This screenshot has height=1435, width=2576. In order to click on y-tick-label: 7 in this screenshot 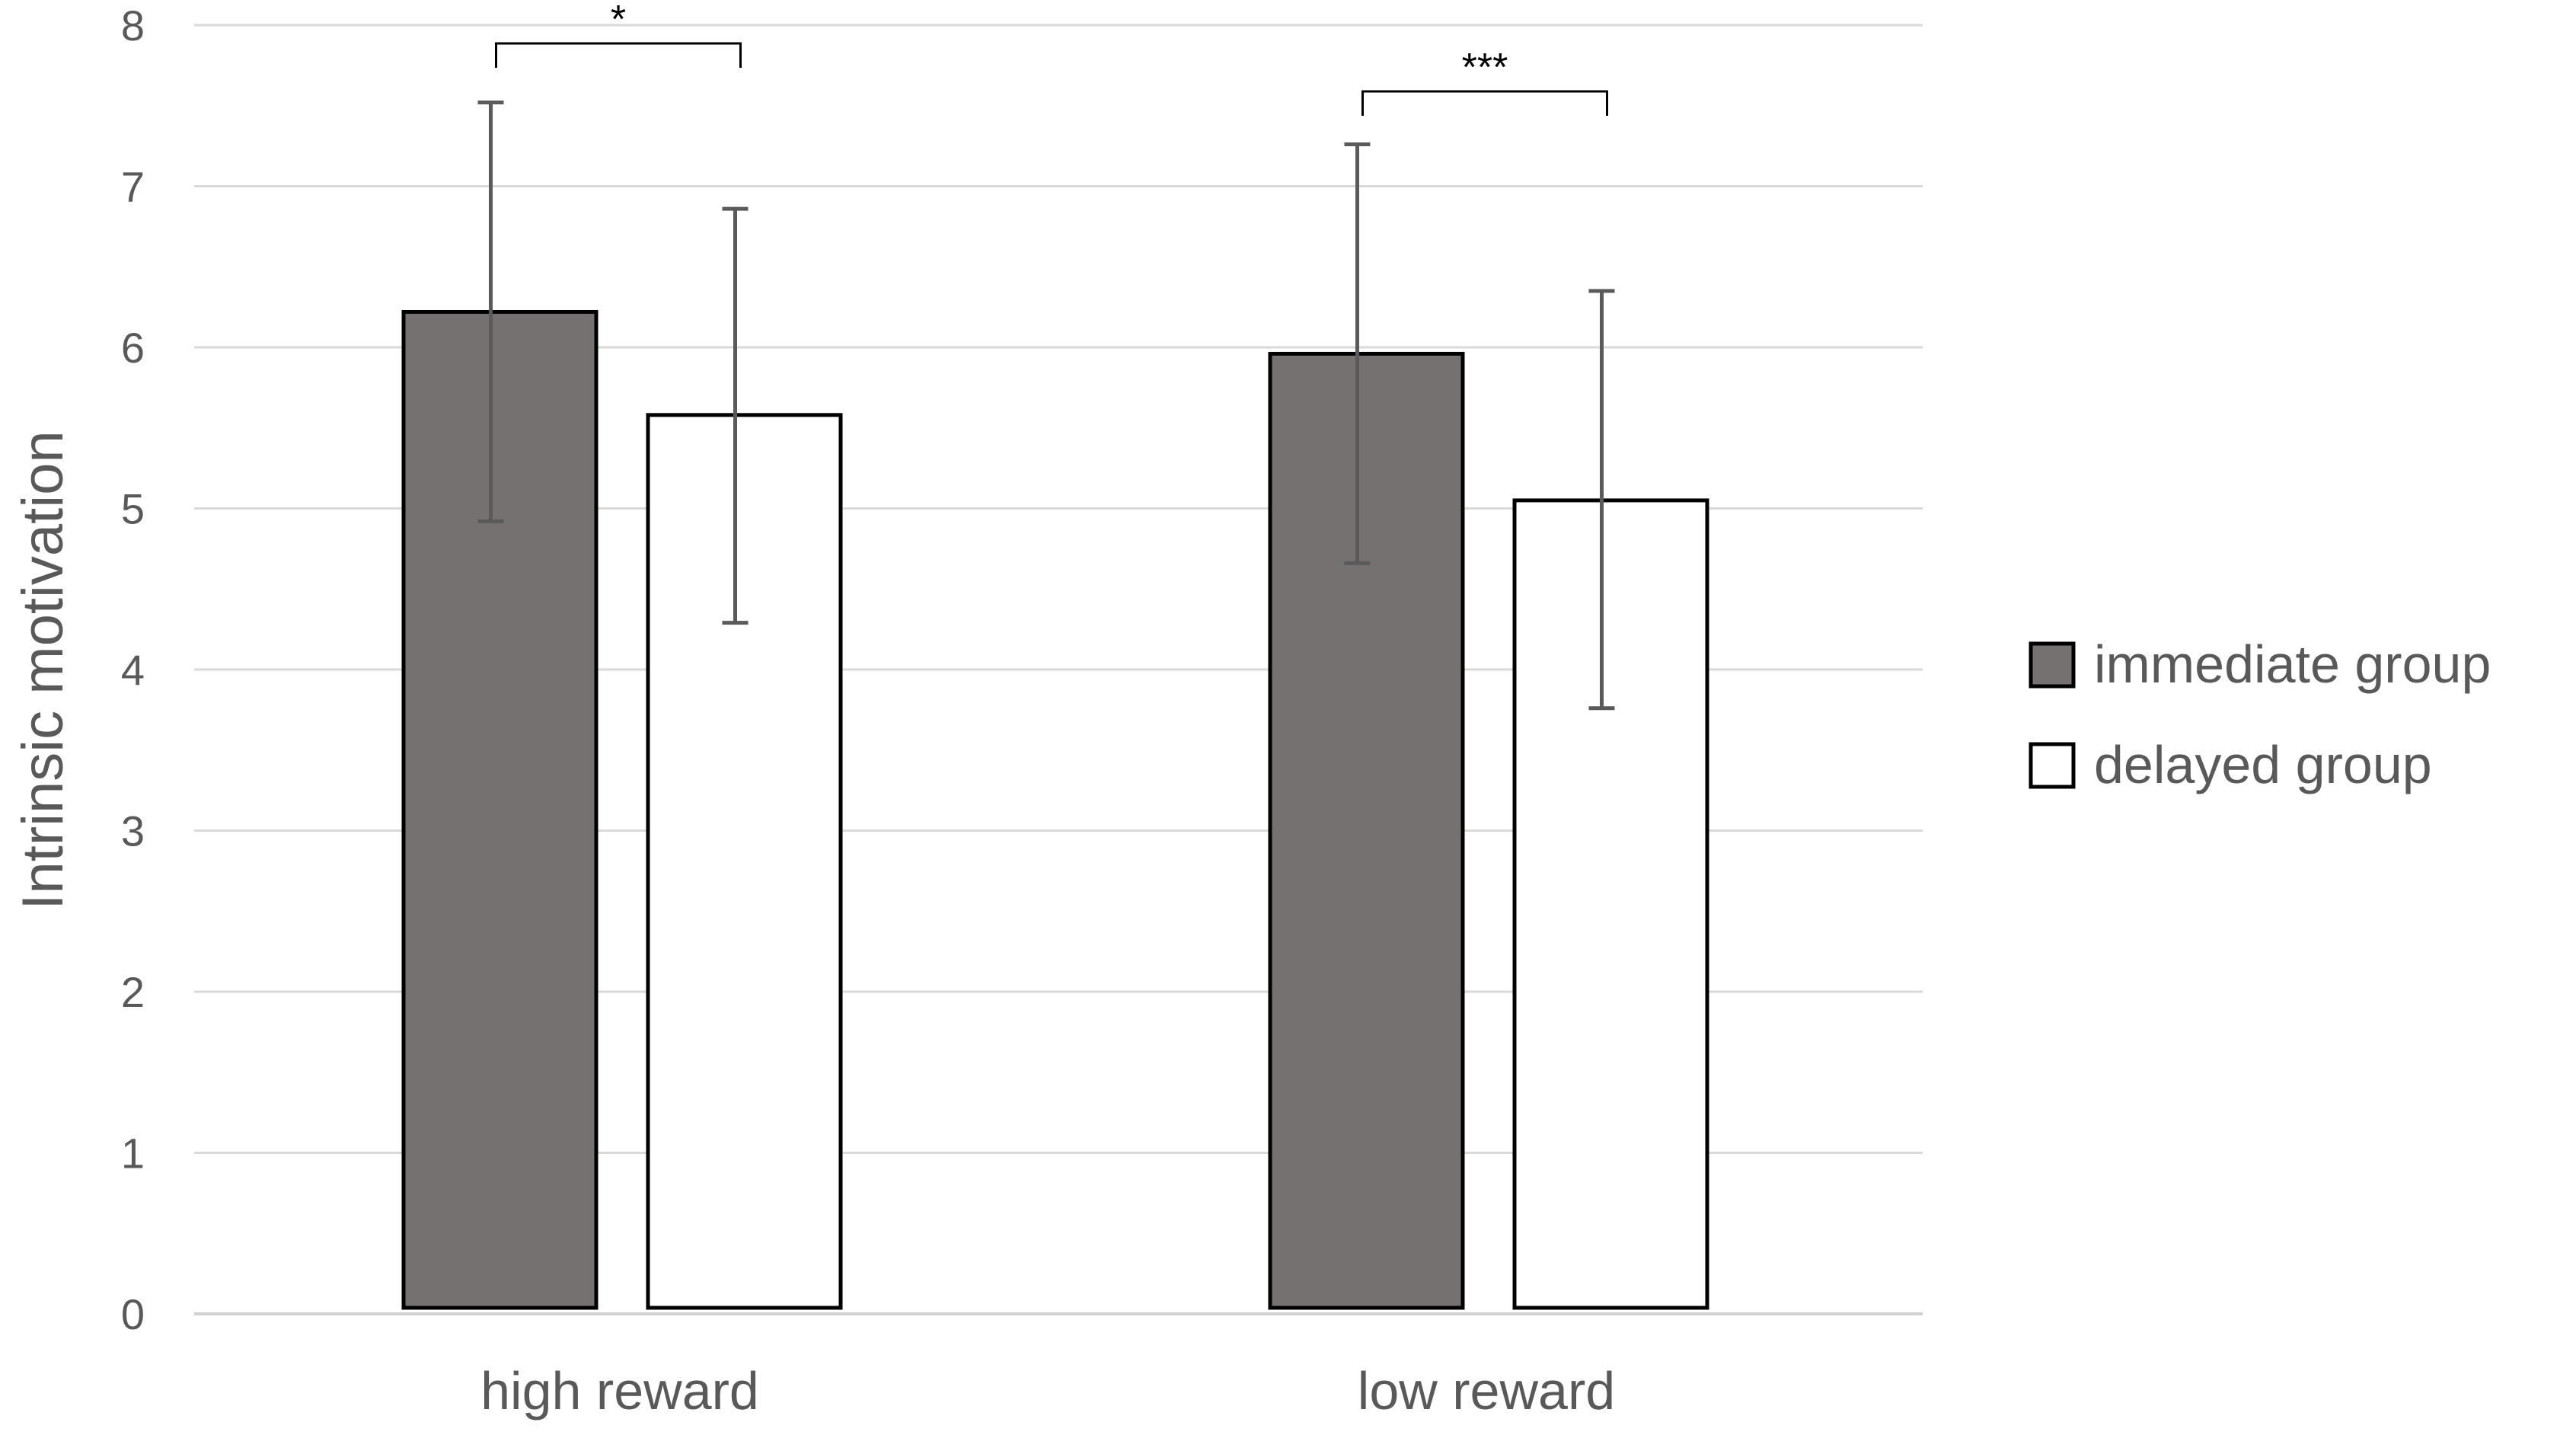, I will do `click(133, 187)`.